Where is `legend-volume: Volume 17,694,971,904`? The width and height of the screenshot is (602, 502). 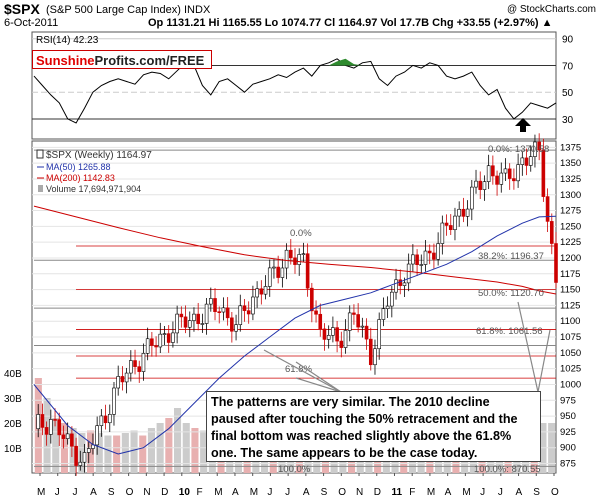 legend-volume: Volume 17,694,971,904 is located at coordinates (93, 189).